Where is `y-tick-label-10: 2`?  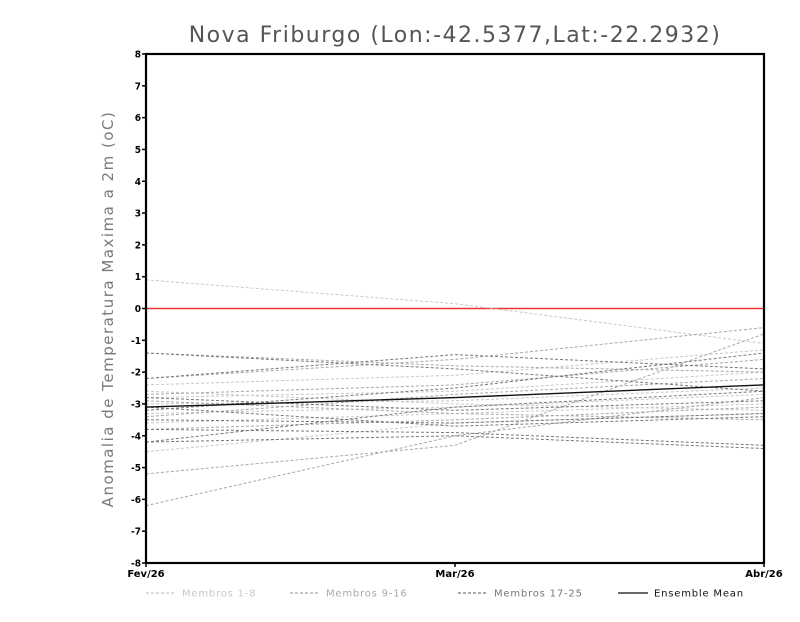
y-tick-label-10: 2 is located at coordinates (138, 245).